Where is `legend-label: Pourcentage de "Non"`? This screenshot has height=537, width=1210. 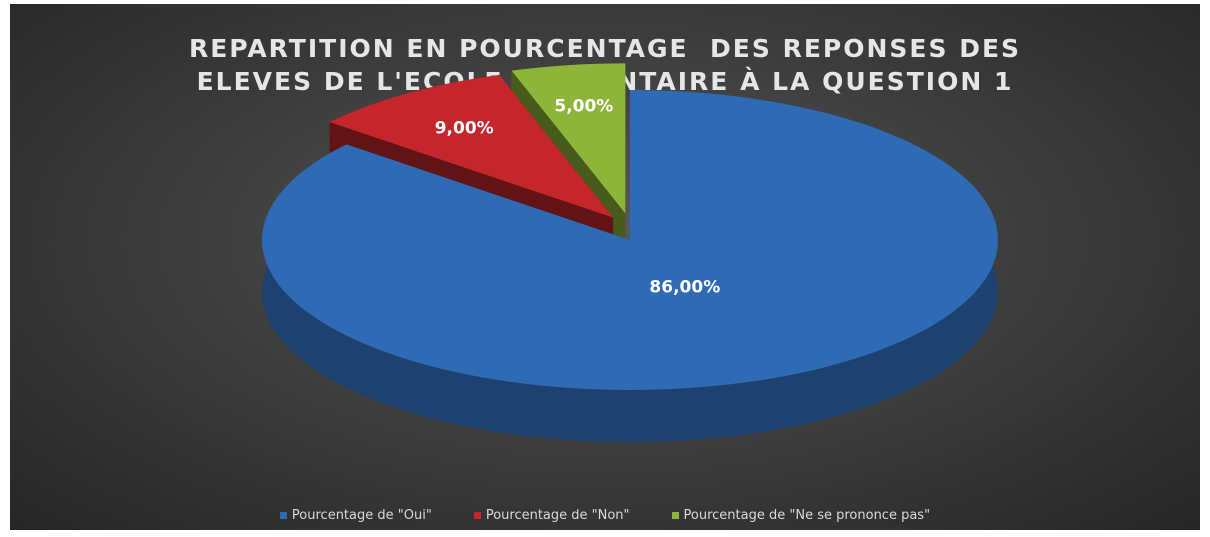 legend-label: Pourcentage de "Non" is located at coordinates (557, 515).